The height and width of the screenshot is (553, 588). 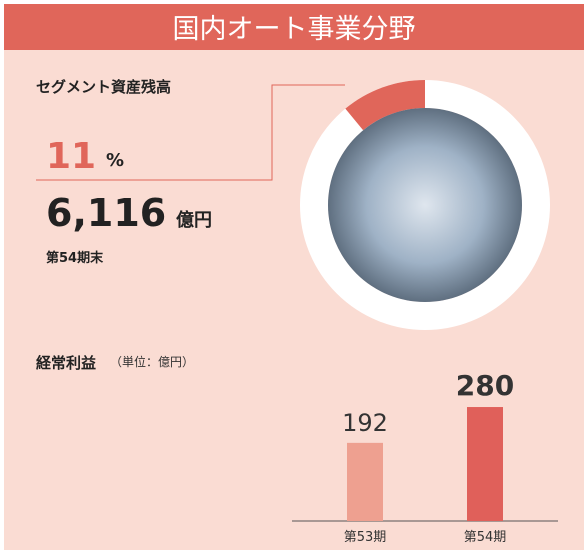 What do you see at coordinates (365, 537) in the screenshot?
I see `category-label: 第53期` at bounding box center [365, 537].